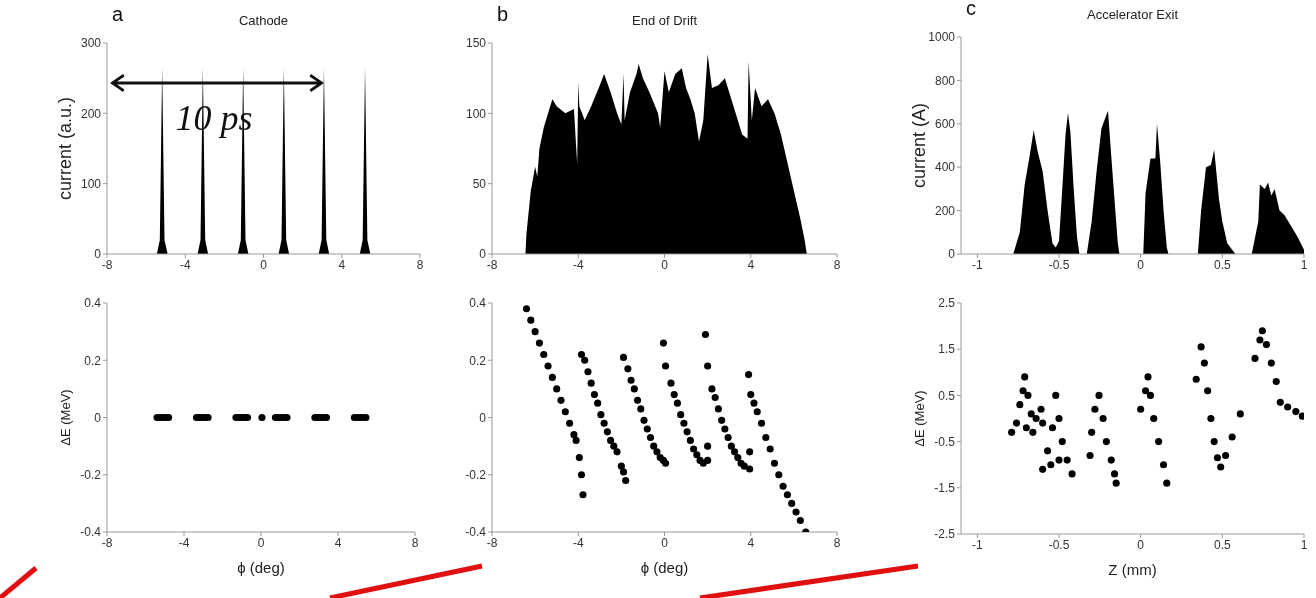 The image size is (1316, 598). Describe the element at coordinates (945, 80) in the screenshot. I see `y-tick-label: 800` at that location.